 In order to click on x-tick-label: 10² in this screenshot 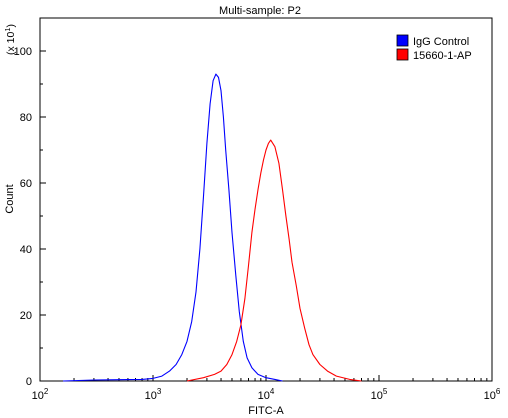, I will do `click(40, 394)`.